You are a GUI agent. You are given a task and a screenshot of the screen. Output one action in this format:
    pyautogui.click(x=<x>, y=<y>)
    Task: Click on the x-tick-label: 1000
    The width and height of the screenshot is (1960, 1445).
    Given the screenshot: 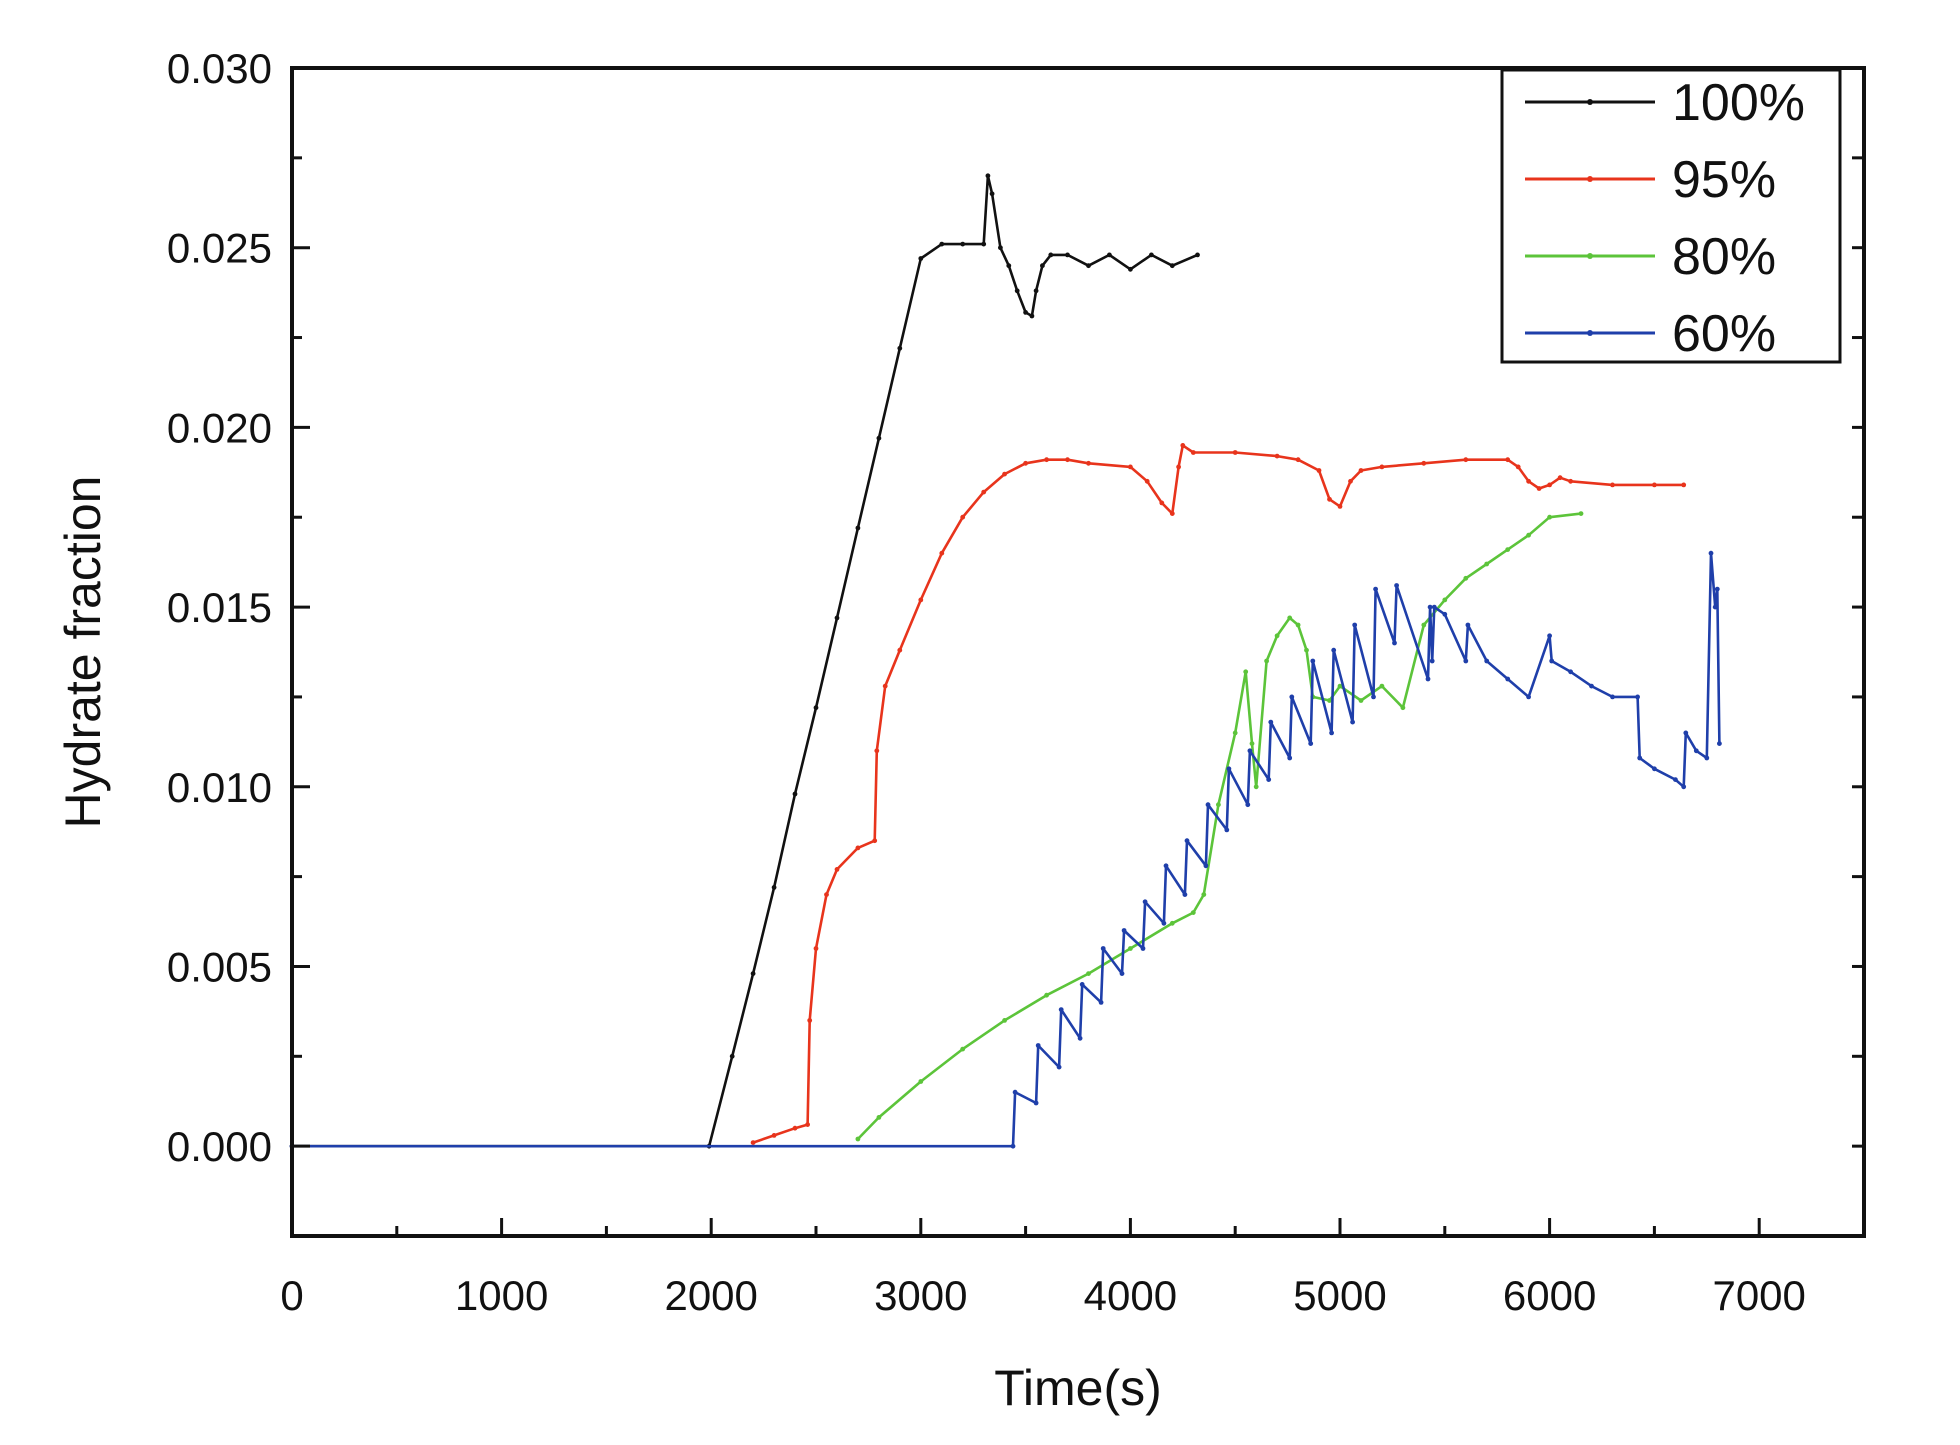 What is the action you would take?
    pyautogui.click(x=501, y=1295)
    